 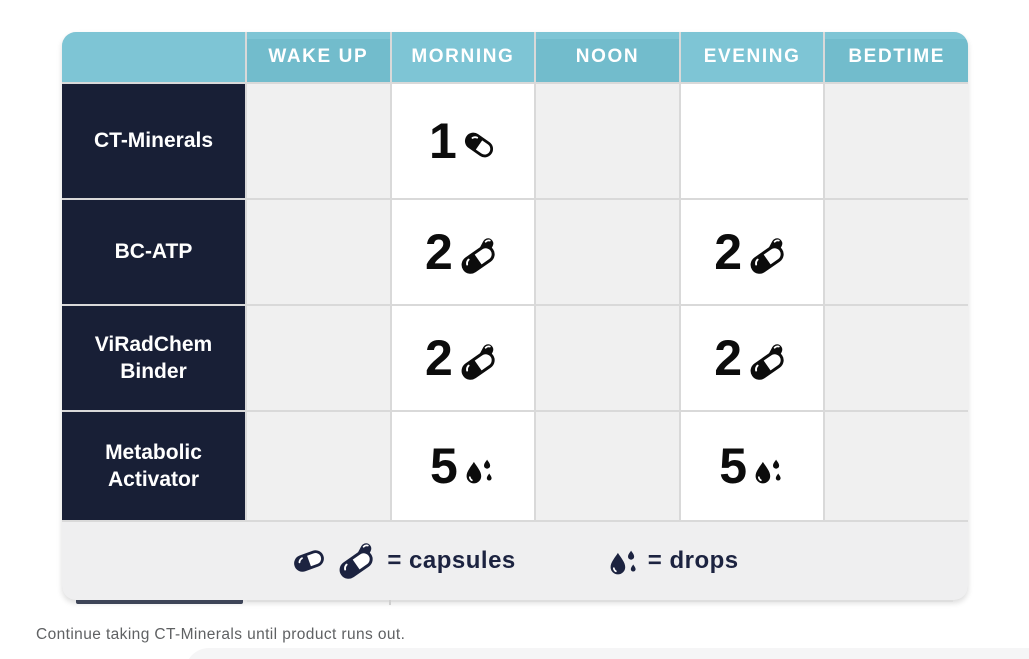 What do you see at coordinates (442, 141) in the screenshot?
I see `dose-count: 1` at bounding box center [442, 141].